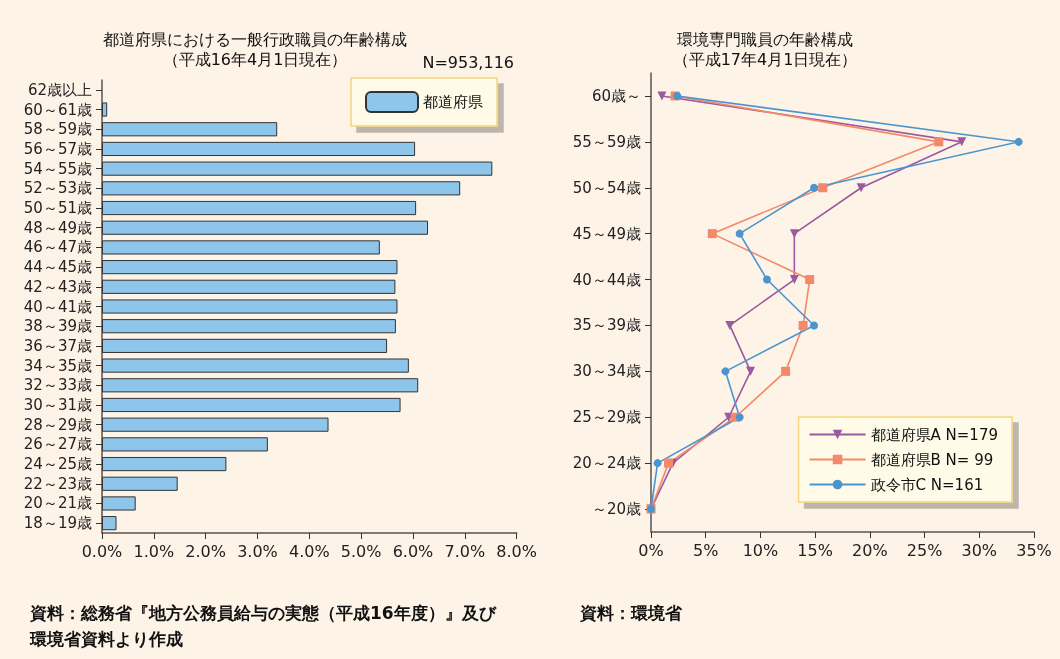 Image resolution: width=1060 pixels, height=659 pixels. What do you see at coordinates (651, 550) in the screenshot?
I see `x-tick-label: 0%` at bounding box center [651, 550].